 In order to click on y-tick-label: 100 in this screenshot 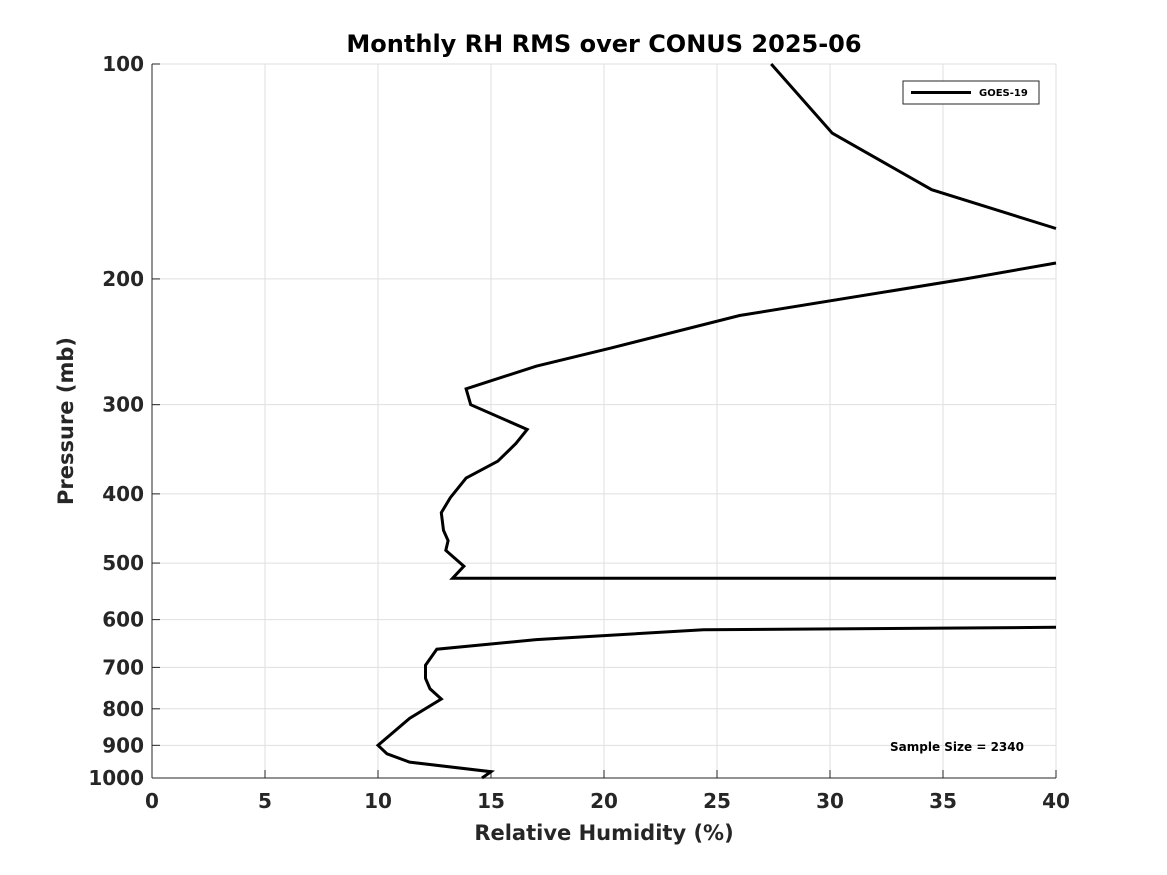, I will do `click(123, 64)`.